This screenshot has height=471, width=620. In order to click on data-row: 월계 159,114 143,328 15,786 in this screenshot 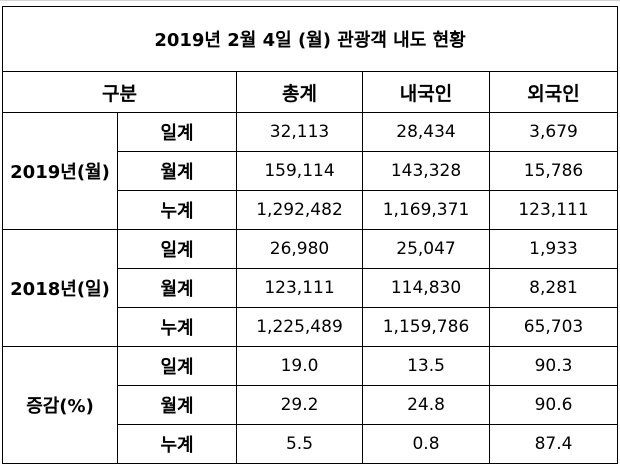, I will do `click(311, 171)`.